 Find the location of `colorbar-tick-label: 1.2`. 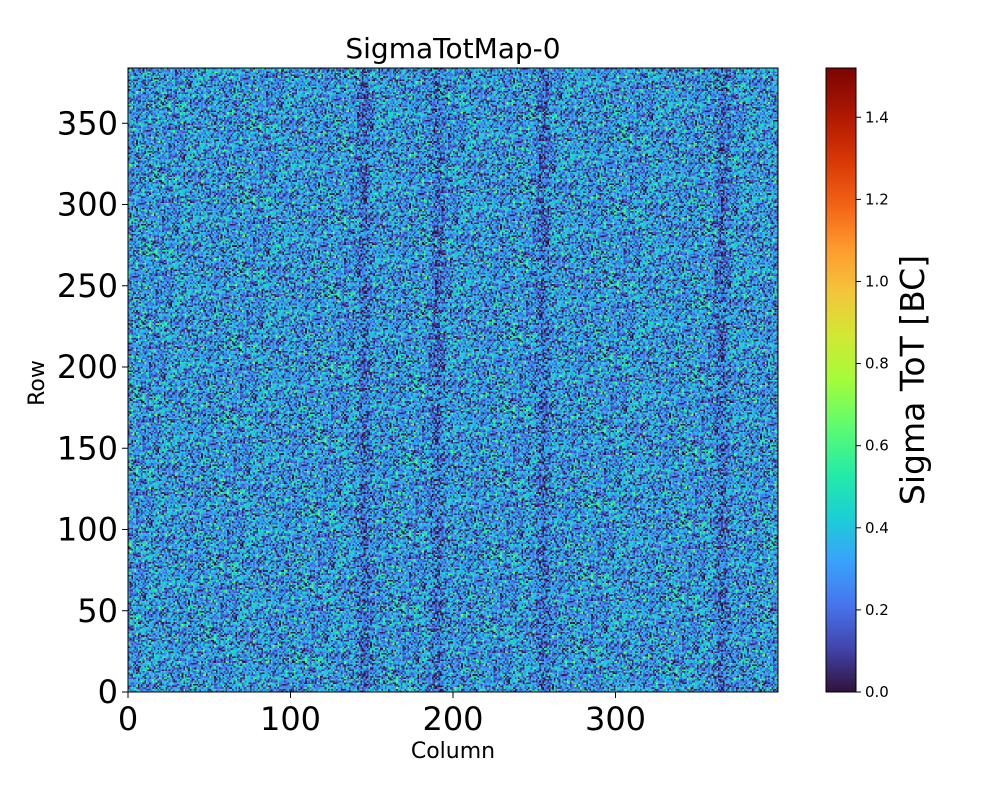

colorbar-tick-label: 1.2 is located at coordinates (877, 199).